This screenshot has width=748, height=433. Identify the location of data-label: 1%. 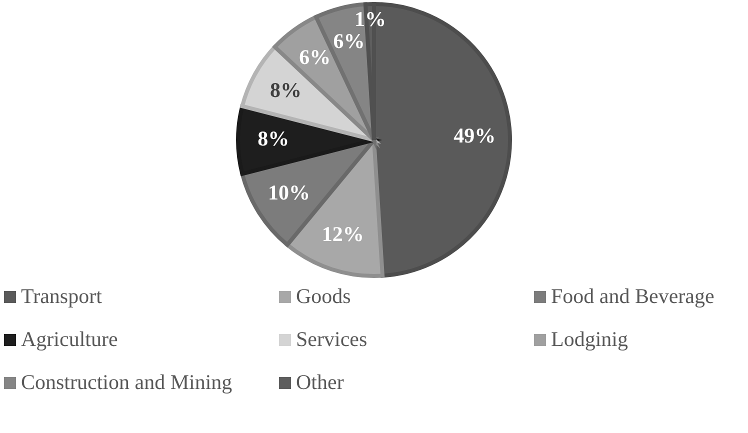
(370, 18).